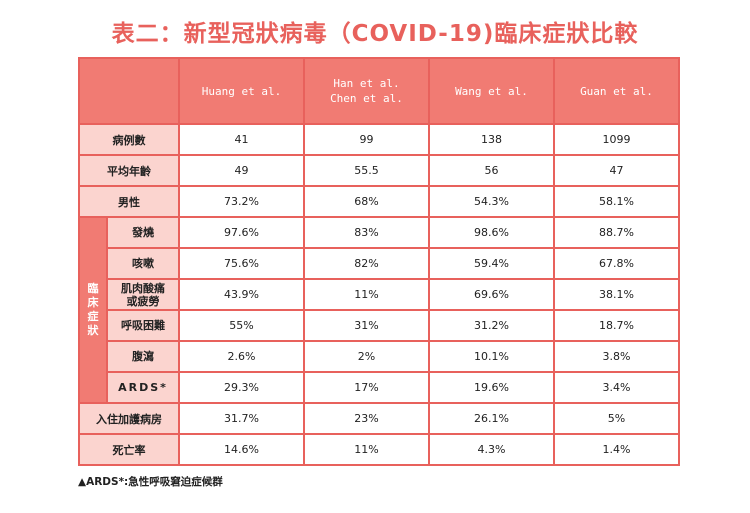 The width and height of the screenshot is (750, 513). Describe the element at coordinates (241, 387) in the screenshot. I see `table-cell: 29.3%` at that location.